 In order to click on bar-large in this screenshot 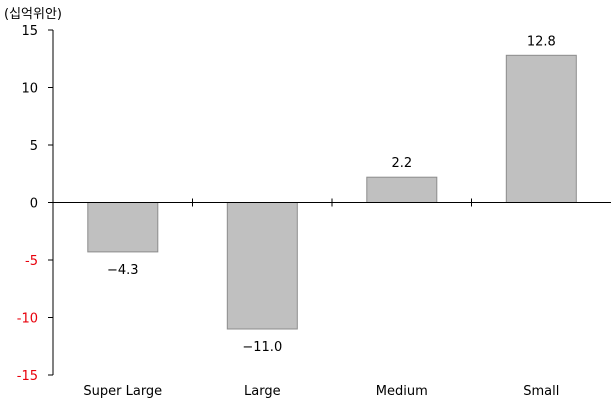, I will do `click(262, 266)`.